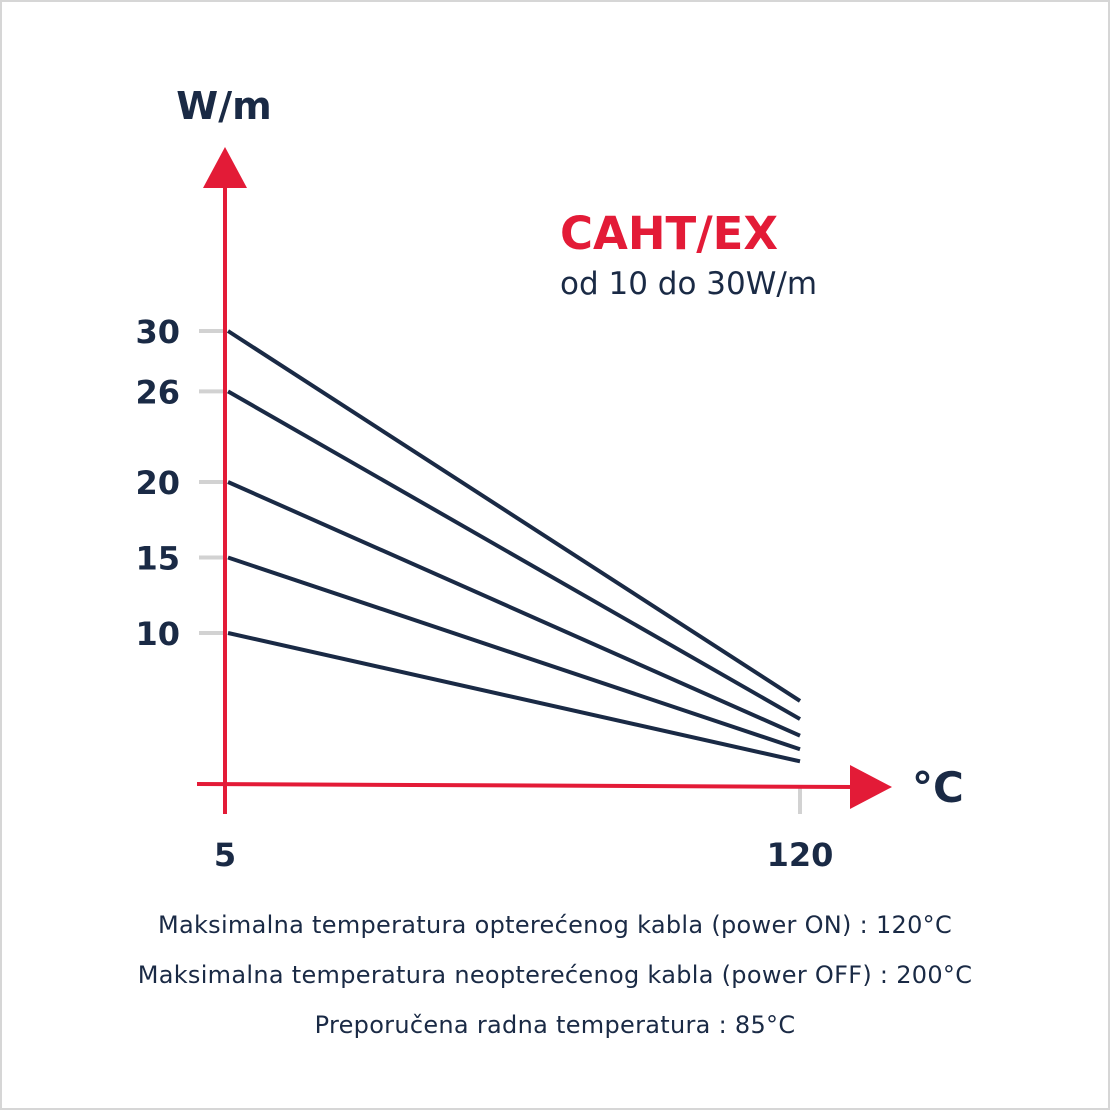 The width and height of the screenshot is (1110, 1110). Describe the element at coordinates (157, 483) in the screenshot. I see `y-tick-label: 20` at that location.